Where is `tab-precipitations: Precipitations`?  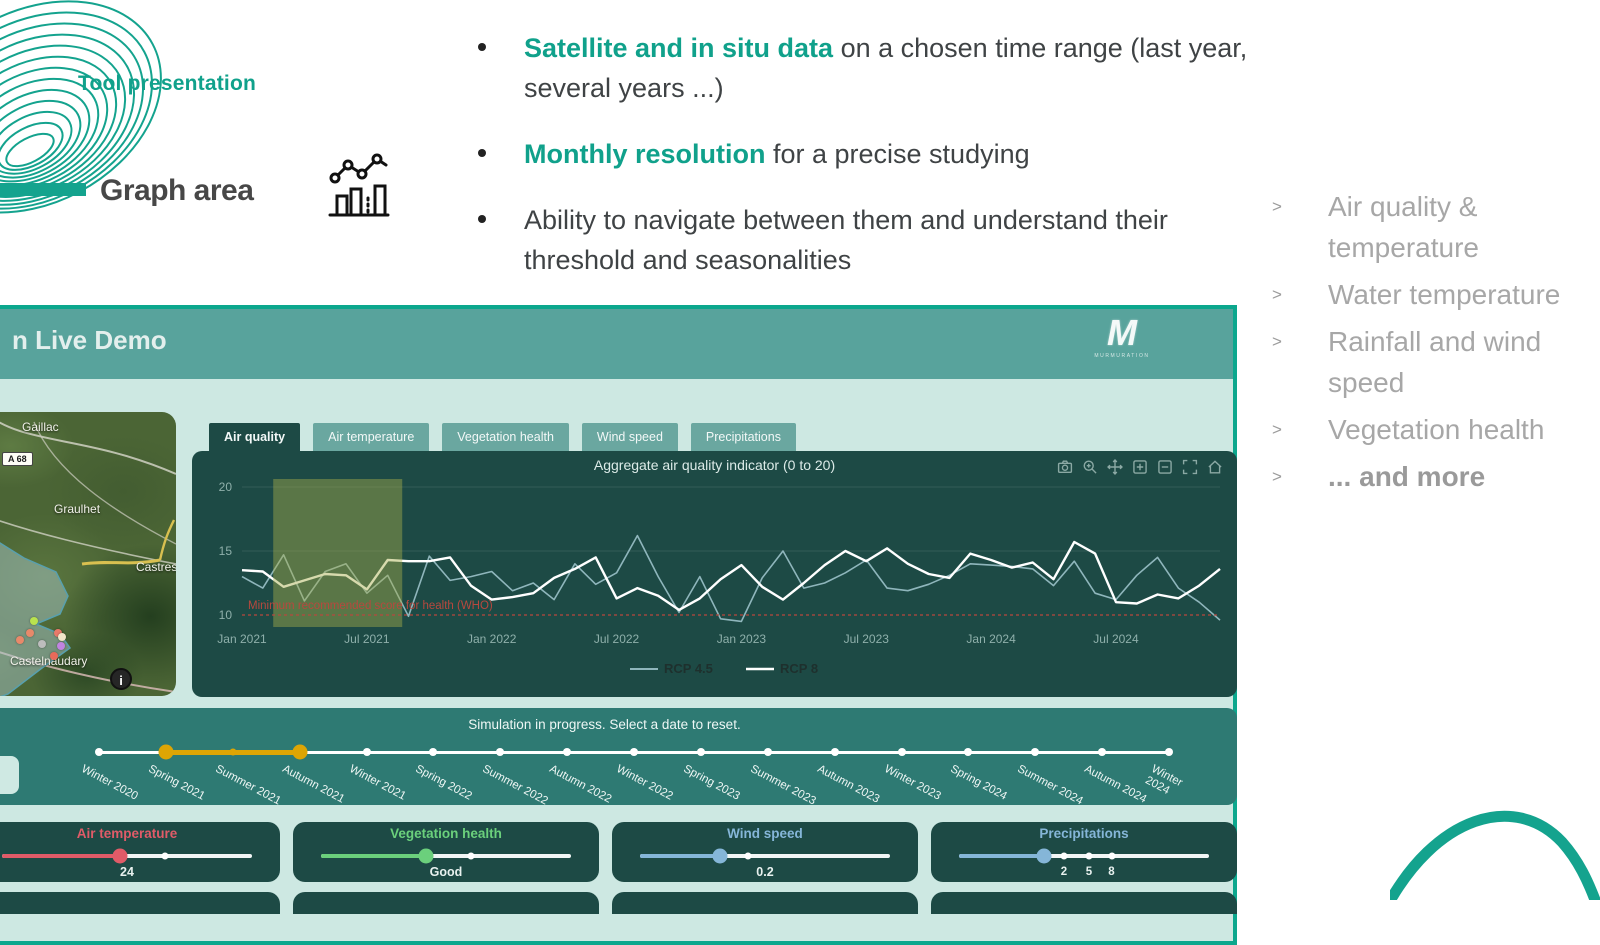
tab-precipitations: Precipitations is located at coordinates (743, 437).